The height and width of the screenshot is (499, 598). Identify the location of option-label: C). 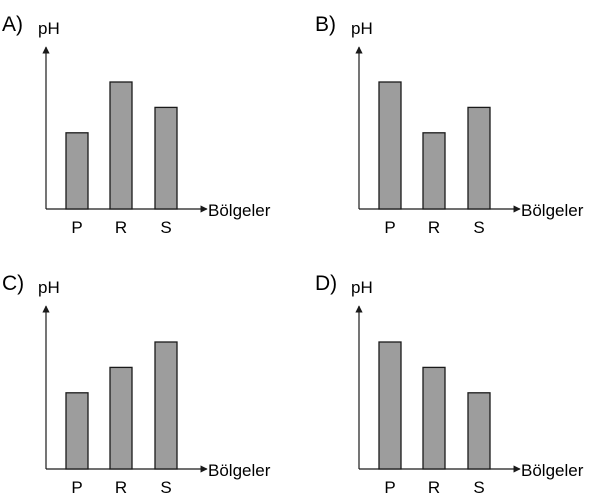
(13, 283).